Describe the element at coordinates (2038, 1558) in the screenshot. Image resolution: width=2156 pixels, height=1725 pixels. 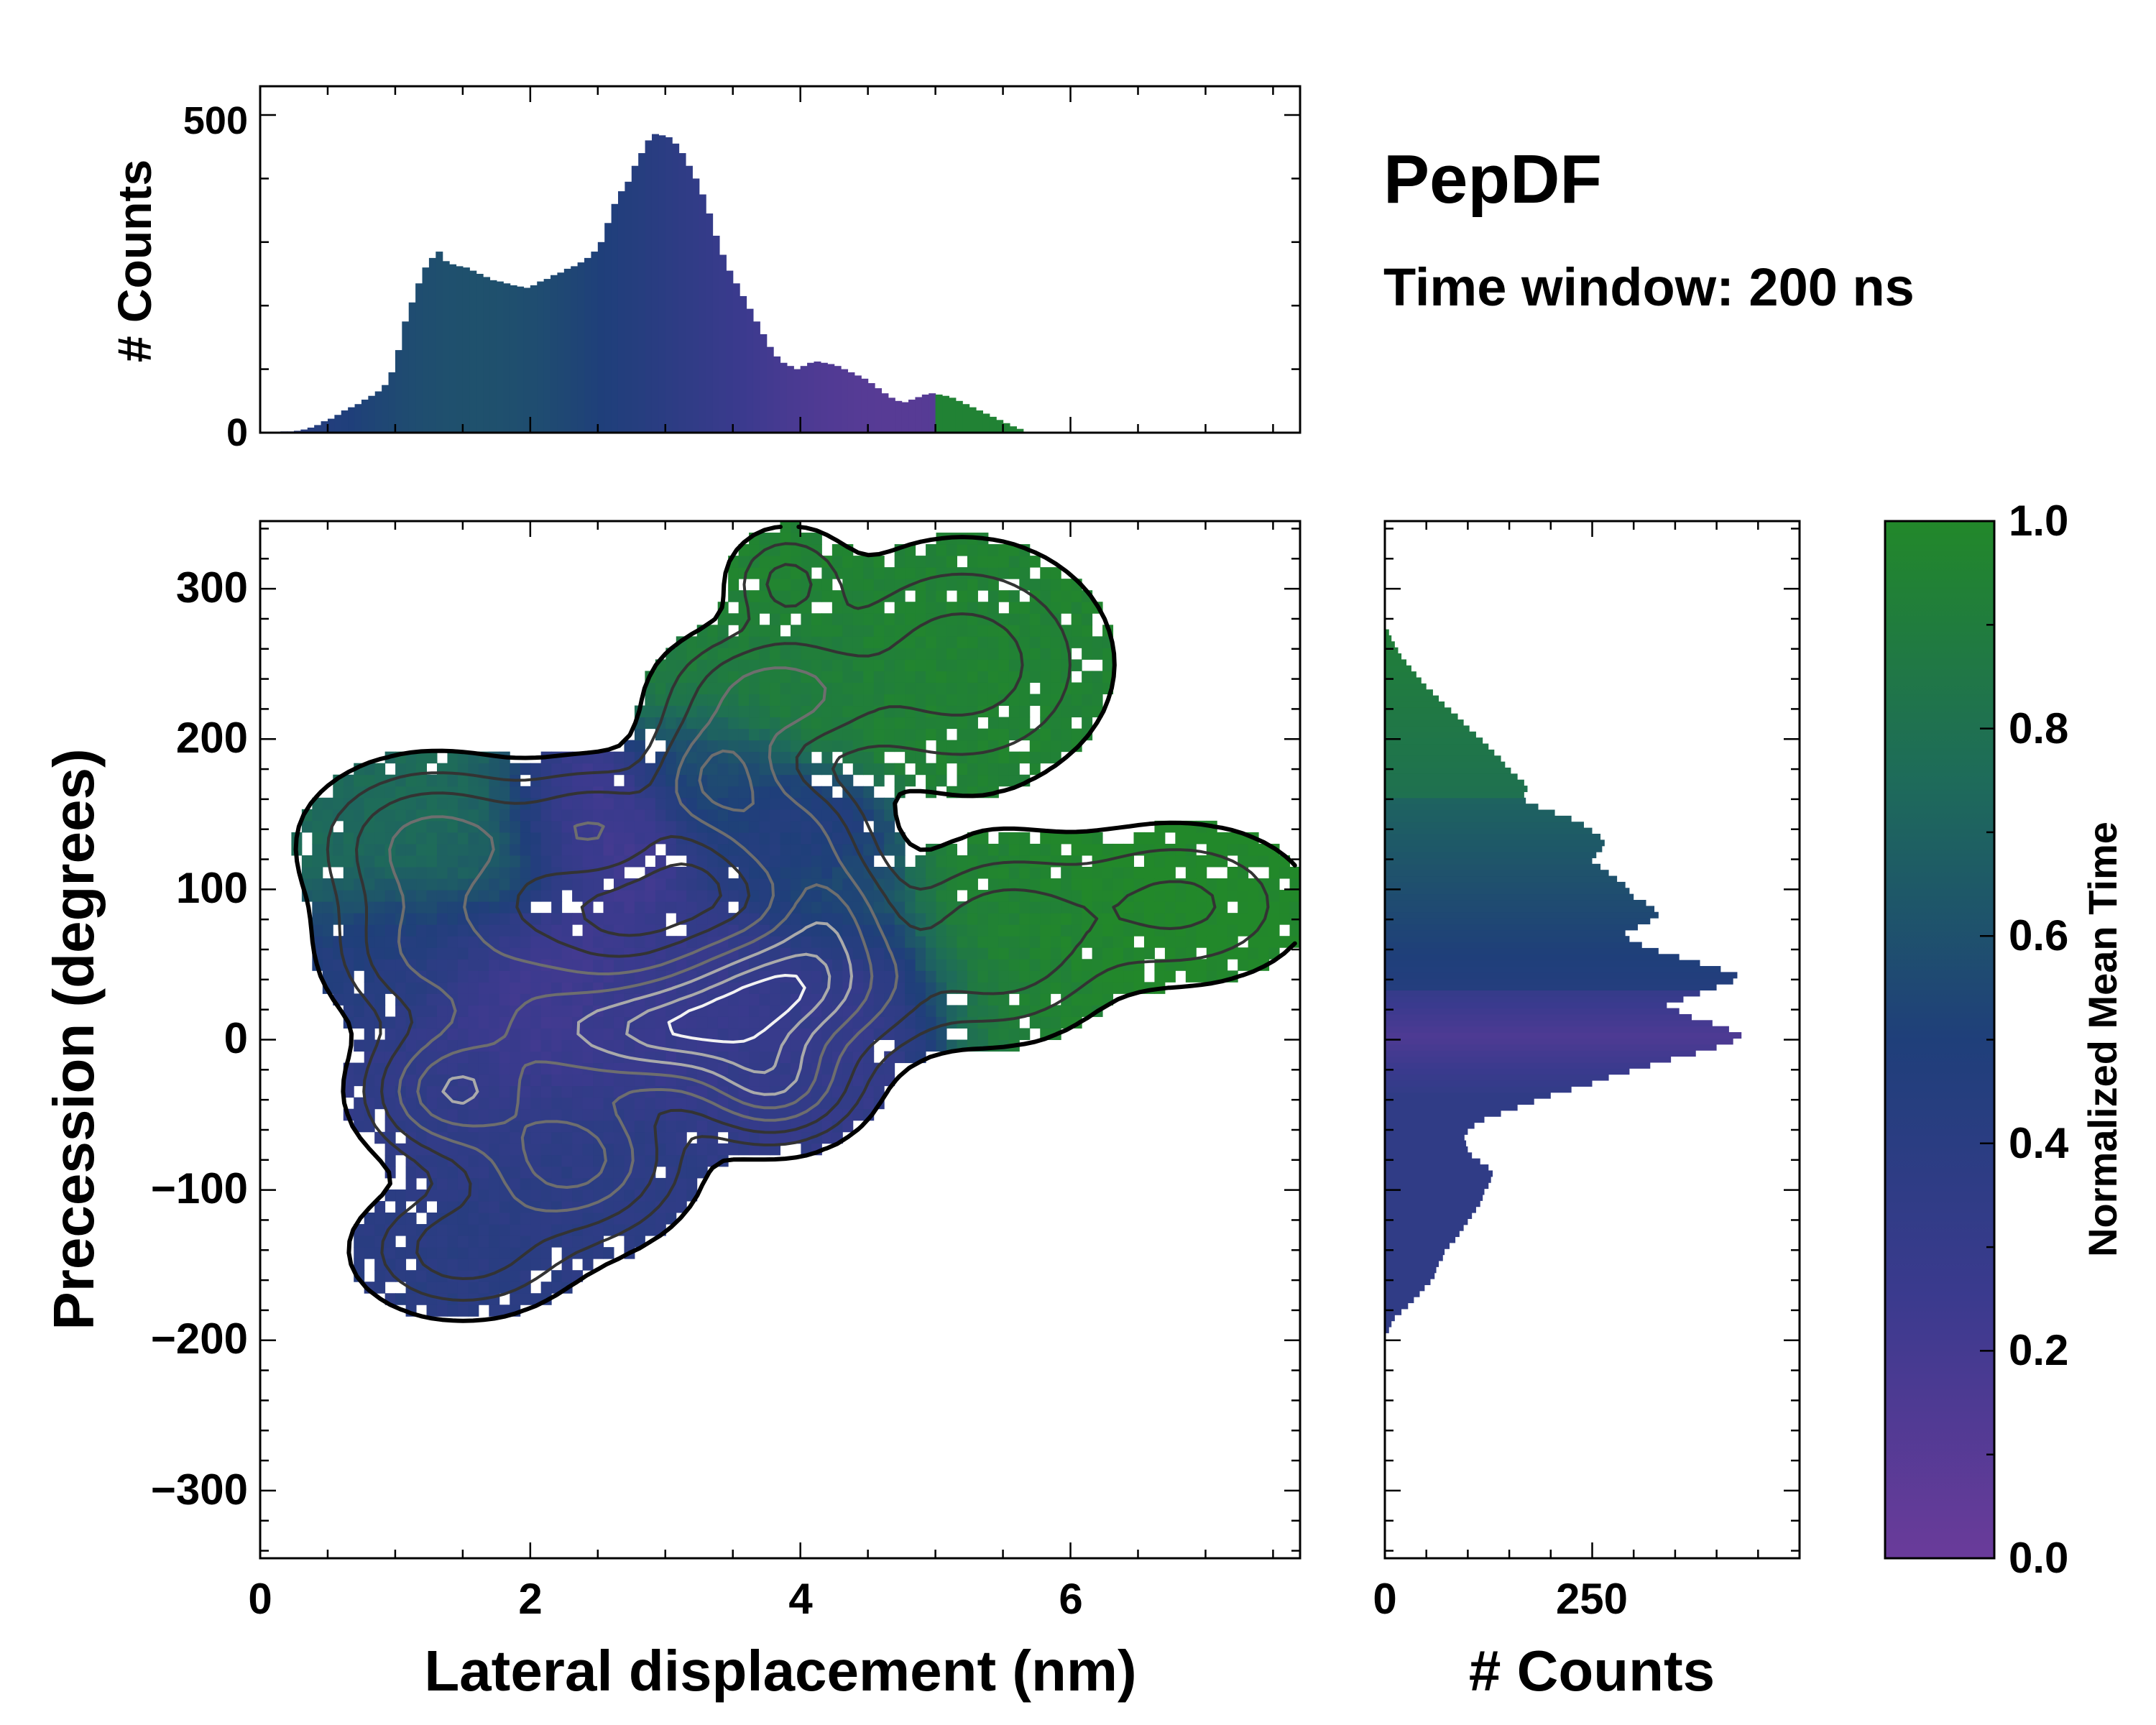
I see `cb-tick-0.0: 0.0` at that location.